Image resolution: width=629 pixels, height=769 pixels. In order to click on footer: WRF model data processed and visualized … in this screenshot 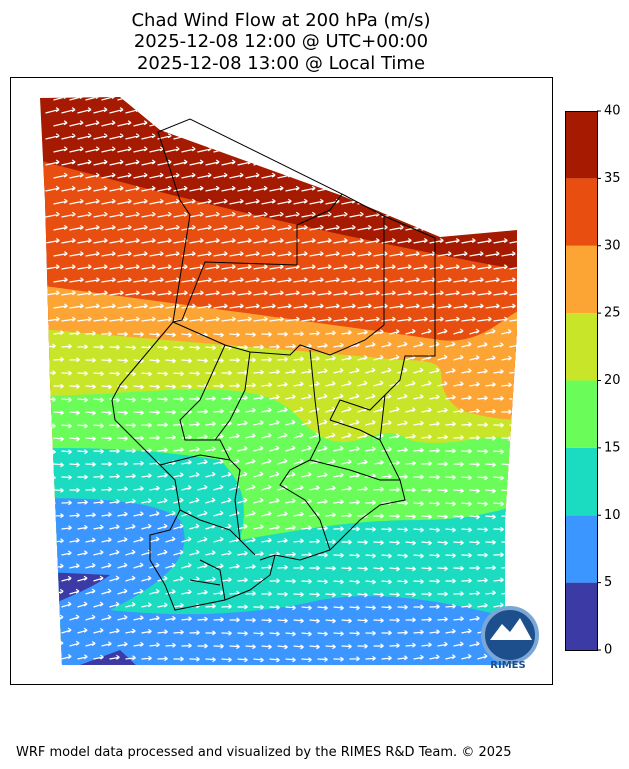, I will do `click(264, 752)`.